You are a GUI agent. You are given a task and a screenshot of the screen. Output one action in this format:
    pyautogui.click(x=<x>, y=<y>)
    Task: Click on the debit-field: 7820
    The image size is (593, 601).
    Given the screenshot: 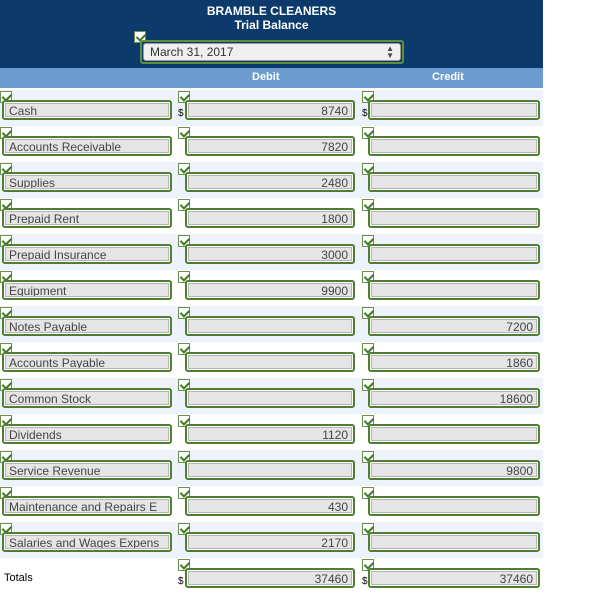 What is the action you would take?
    pyautogui.click(x=270, y=146)
    